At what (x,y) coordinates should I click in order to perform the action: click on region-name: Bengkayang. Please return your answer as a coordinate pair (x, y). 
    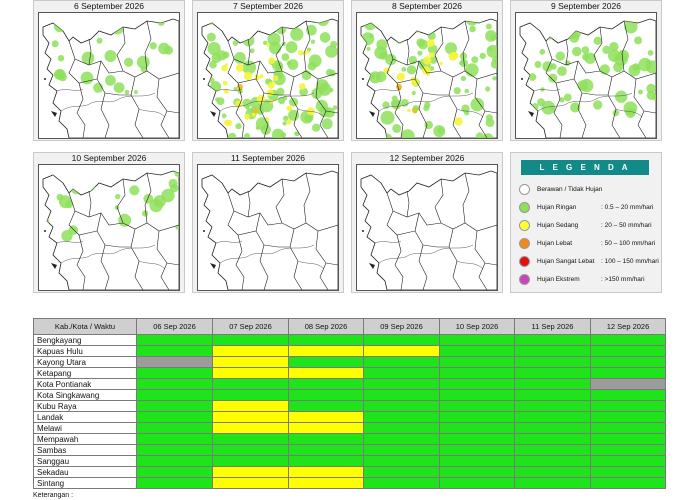
    Looking at the image, I should click on (85, 340).